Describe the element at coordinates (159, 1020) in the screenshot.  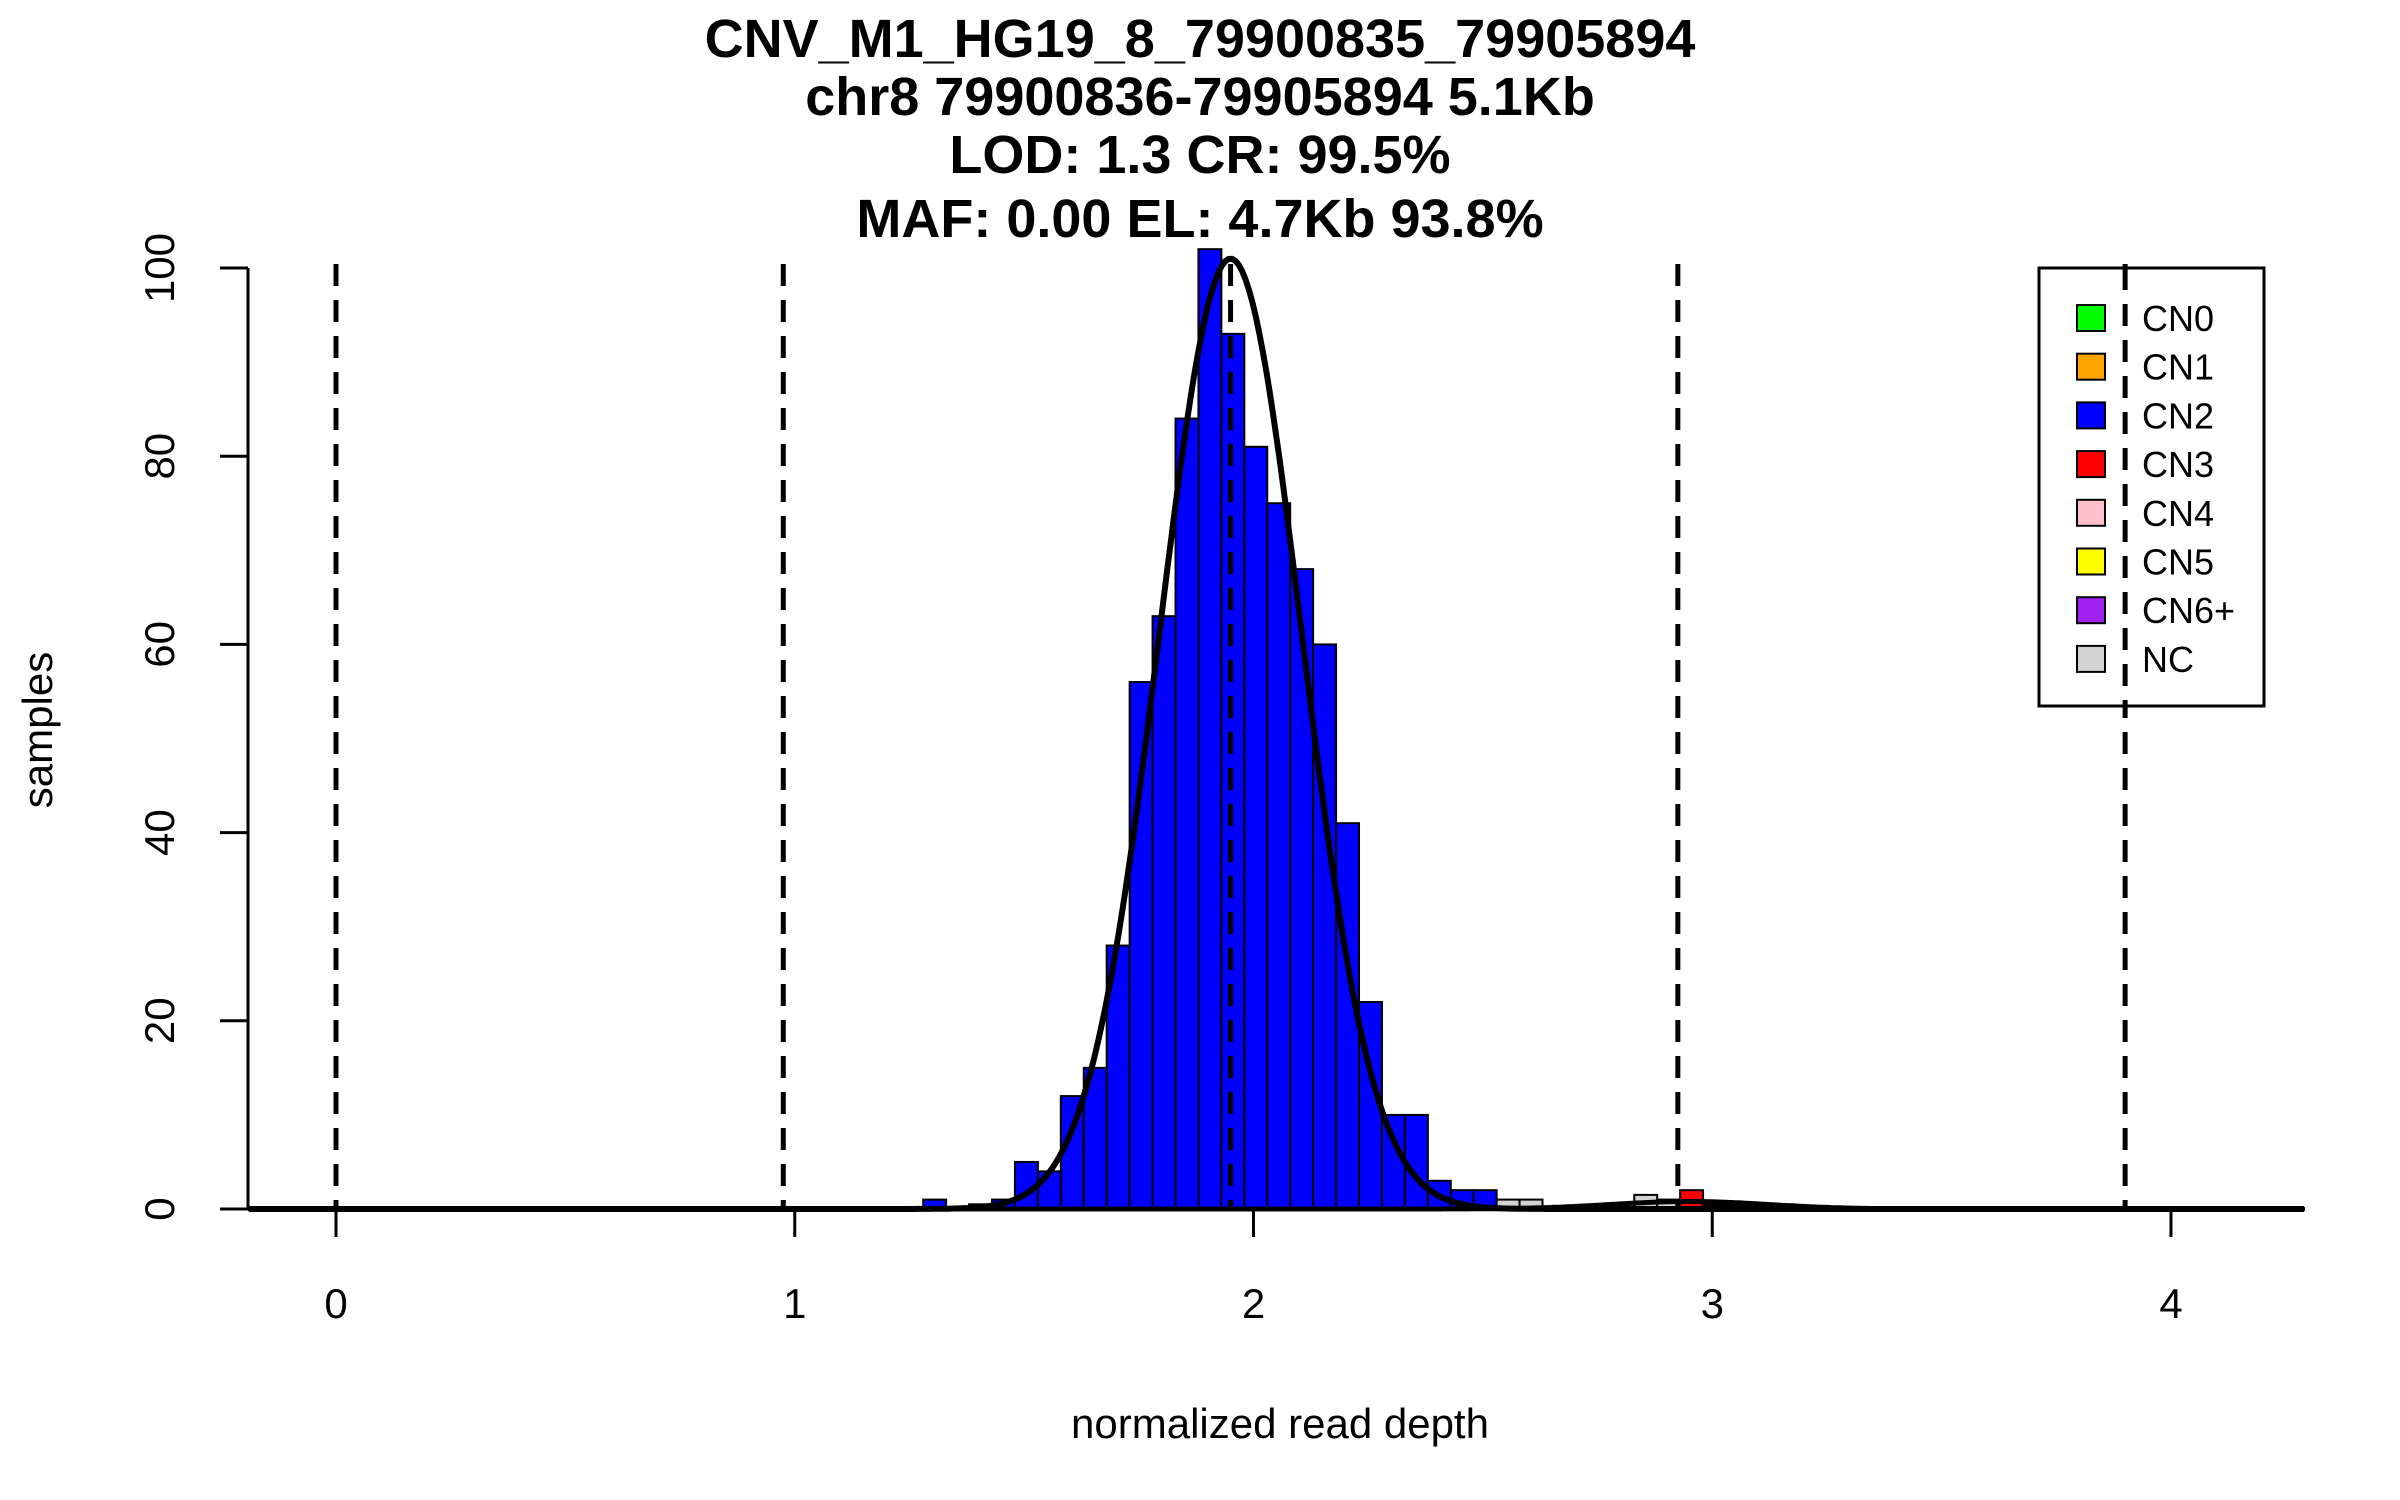
I see `y-tick-label-1: 20` at that location.